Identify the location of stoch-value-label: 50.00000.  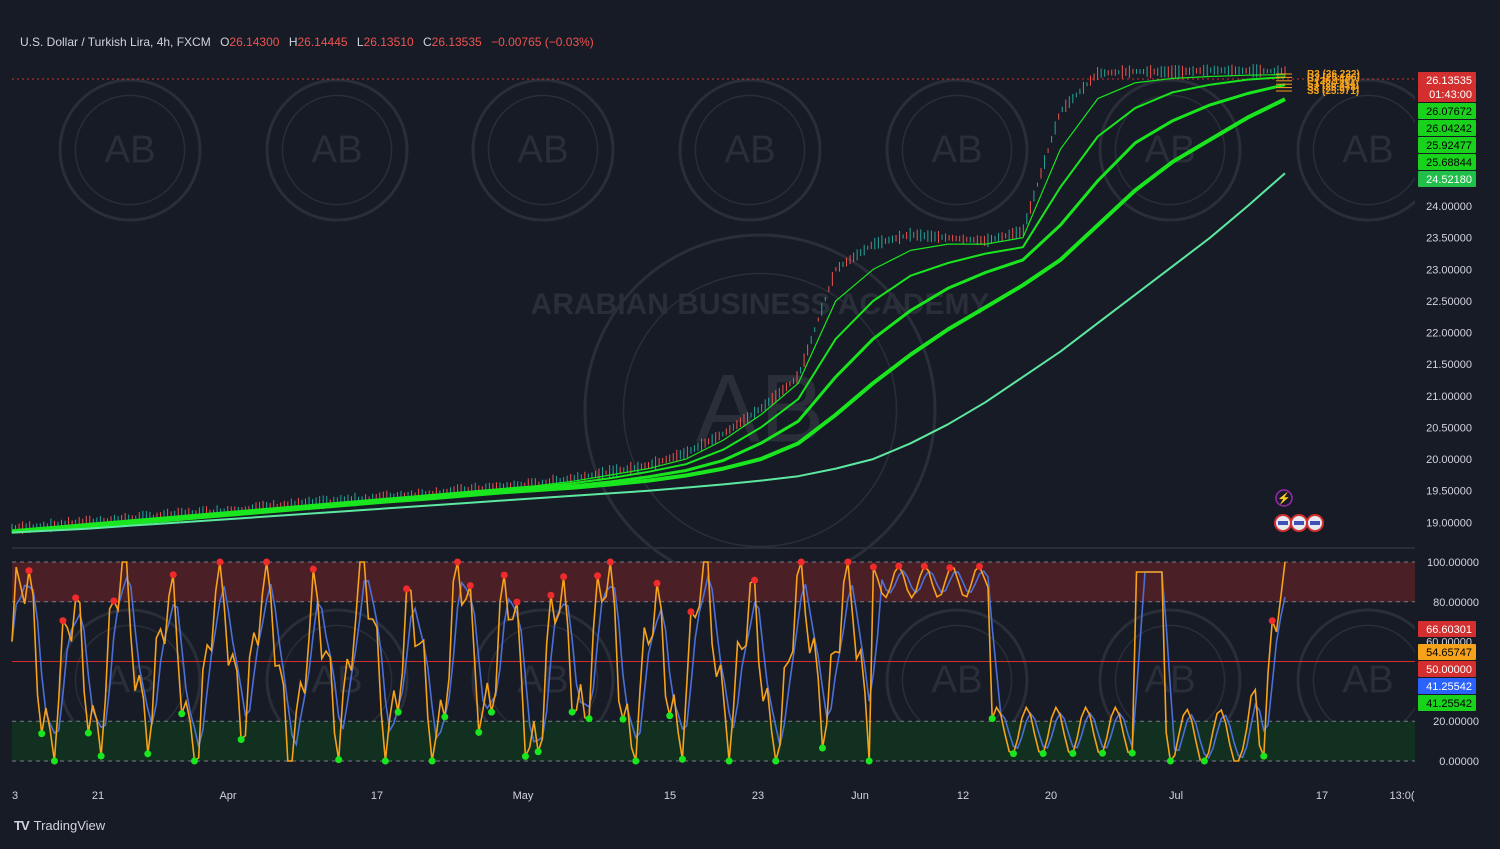
(1449, 670).